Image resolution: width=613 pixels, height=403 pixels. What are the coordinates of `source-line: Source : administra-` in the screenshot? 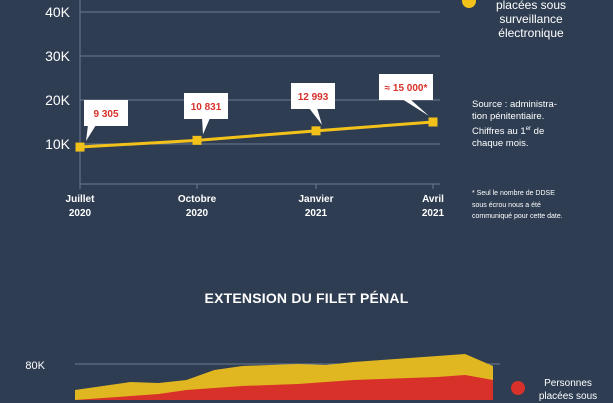 It's located at (515, 104).